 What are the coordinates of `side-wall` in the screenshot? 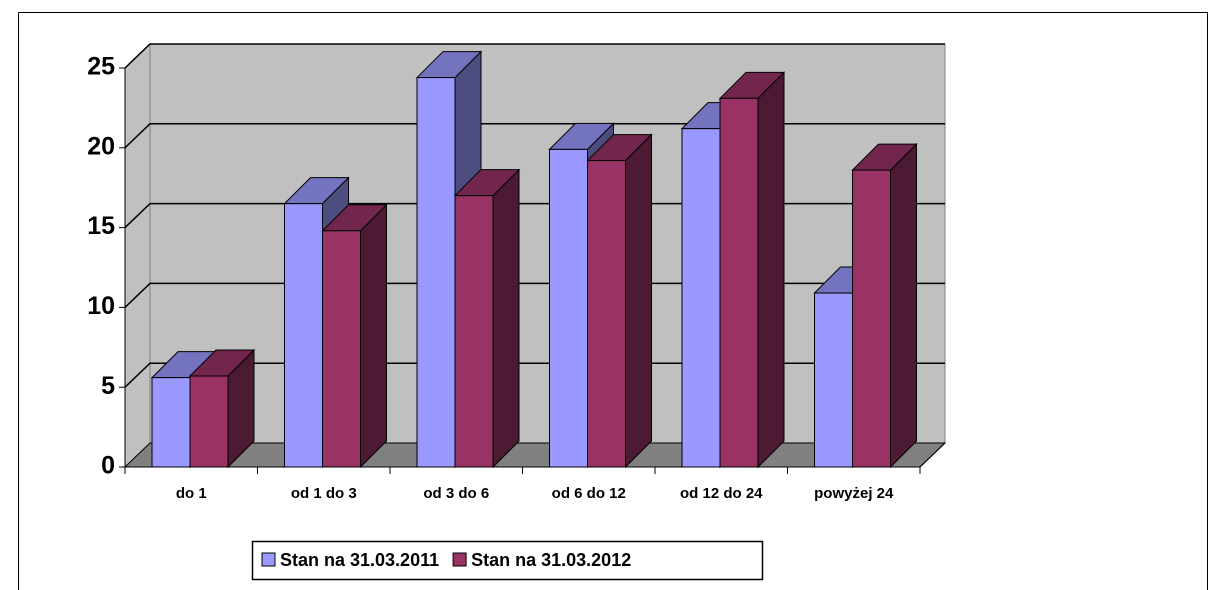 It's located at (137, 255).